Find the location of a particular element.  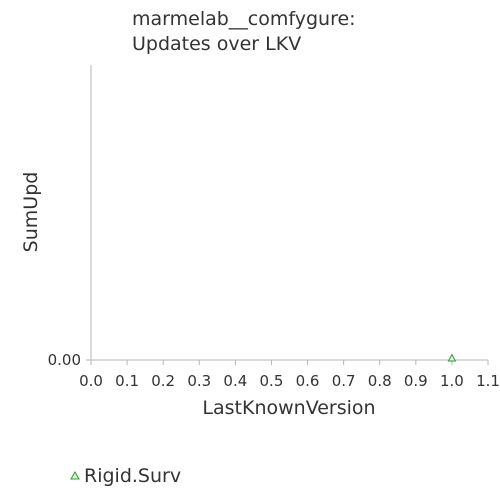

legend: Rigid.Surv is located at coordinates (124, 476).